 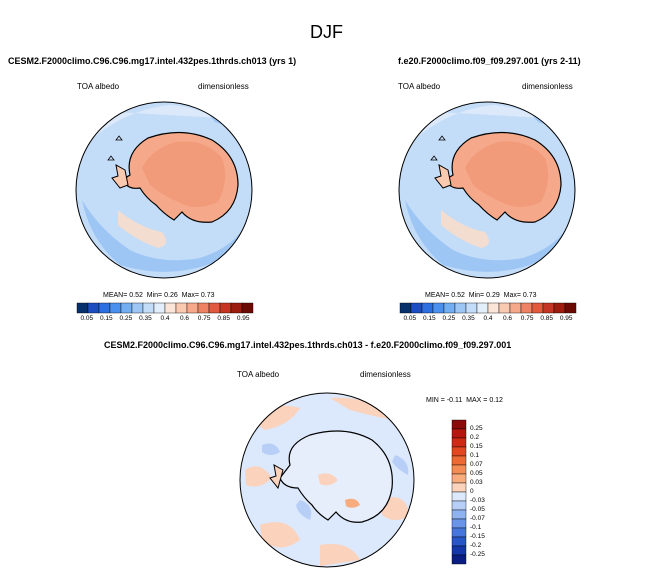 I want to click on antarctica-outline, so click(x=336, y=476).